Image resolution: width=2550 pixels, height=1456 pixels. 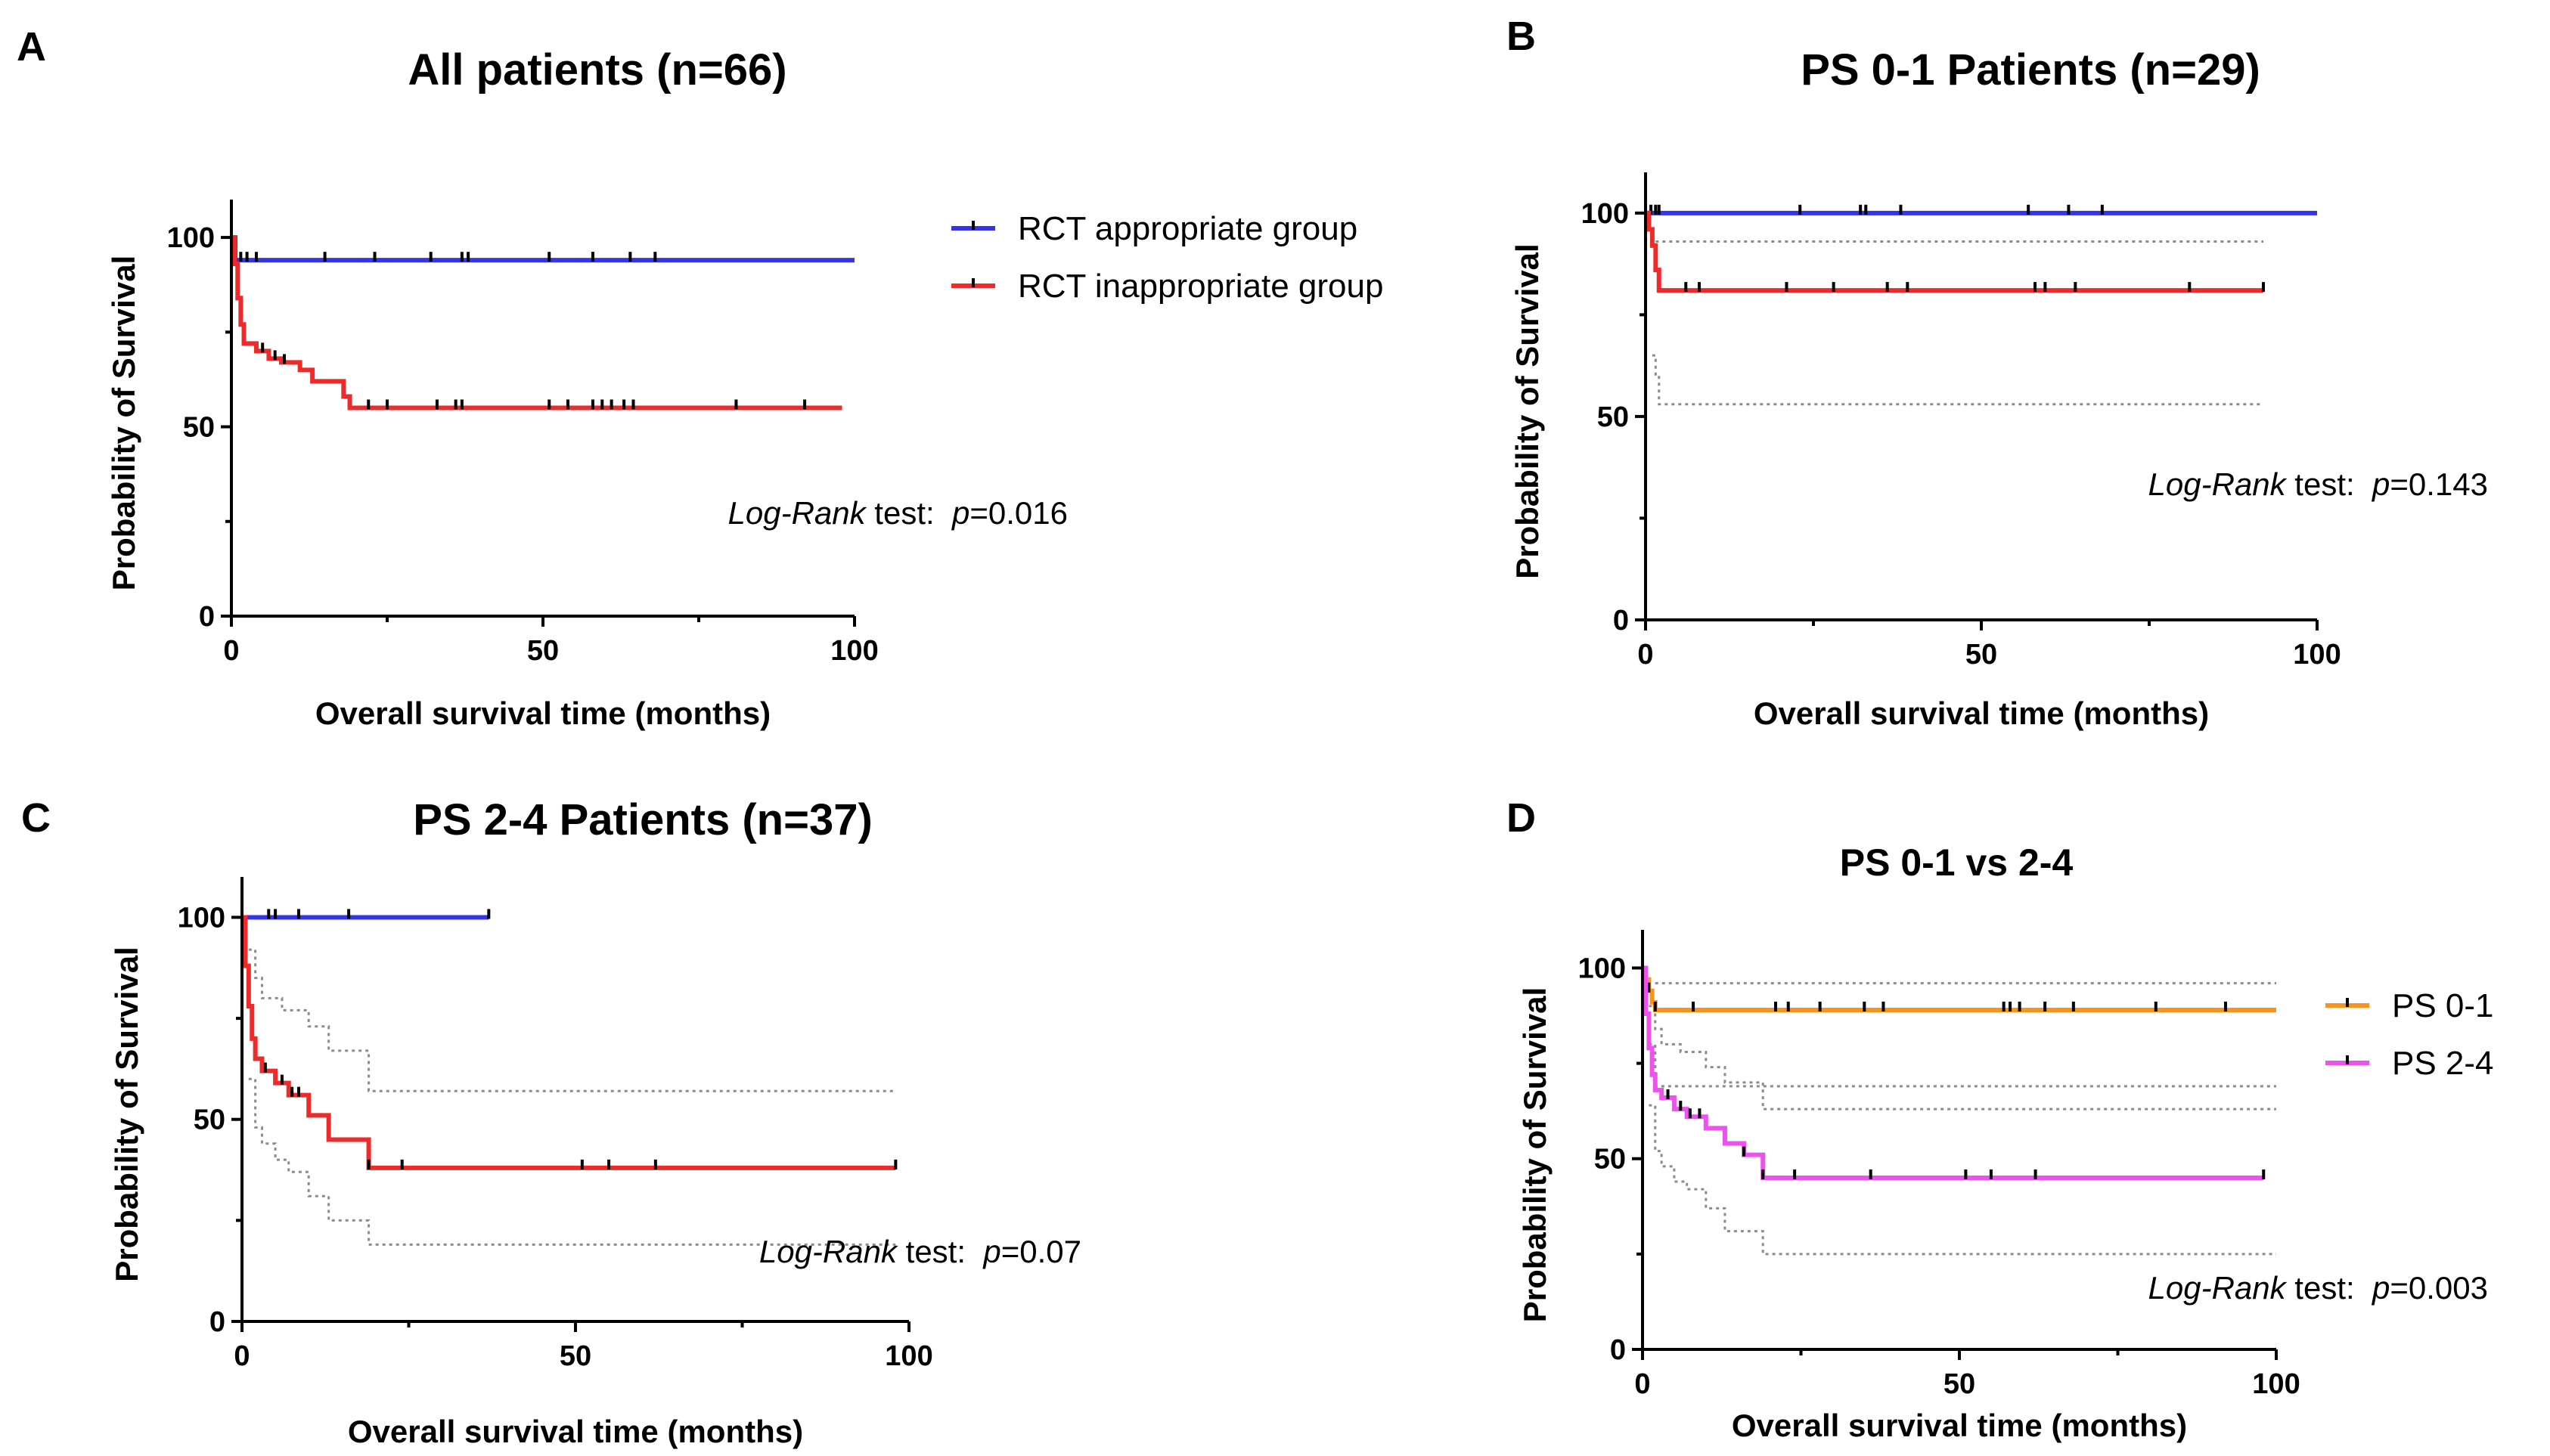 What do you see at coordinates (536, 322) in the screenshot?
I see `panel-a-curve-rct-inappropriate-group` at bounding box center [536, 322].